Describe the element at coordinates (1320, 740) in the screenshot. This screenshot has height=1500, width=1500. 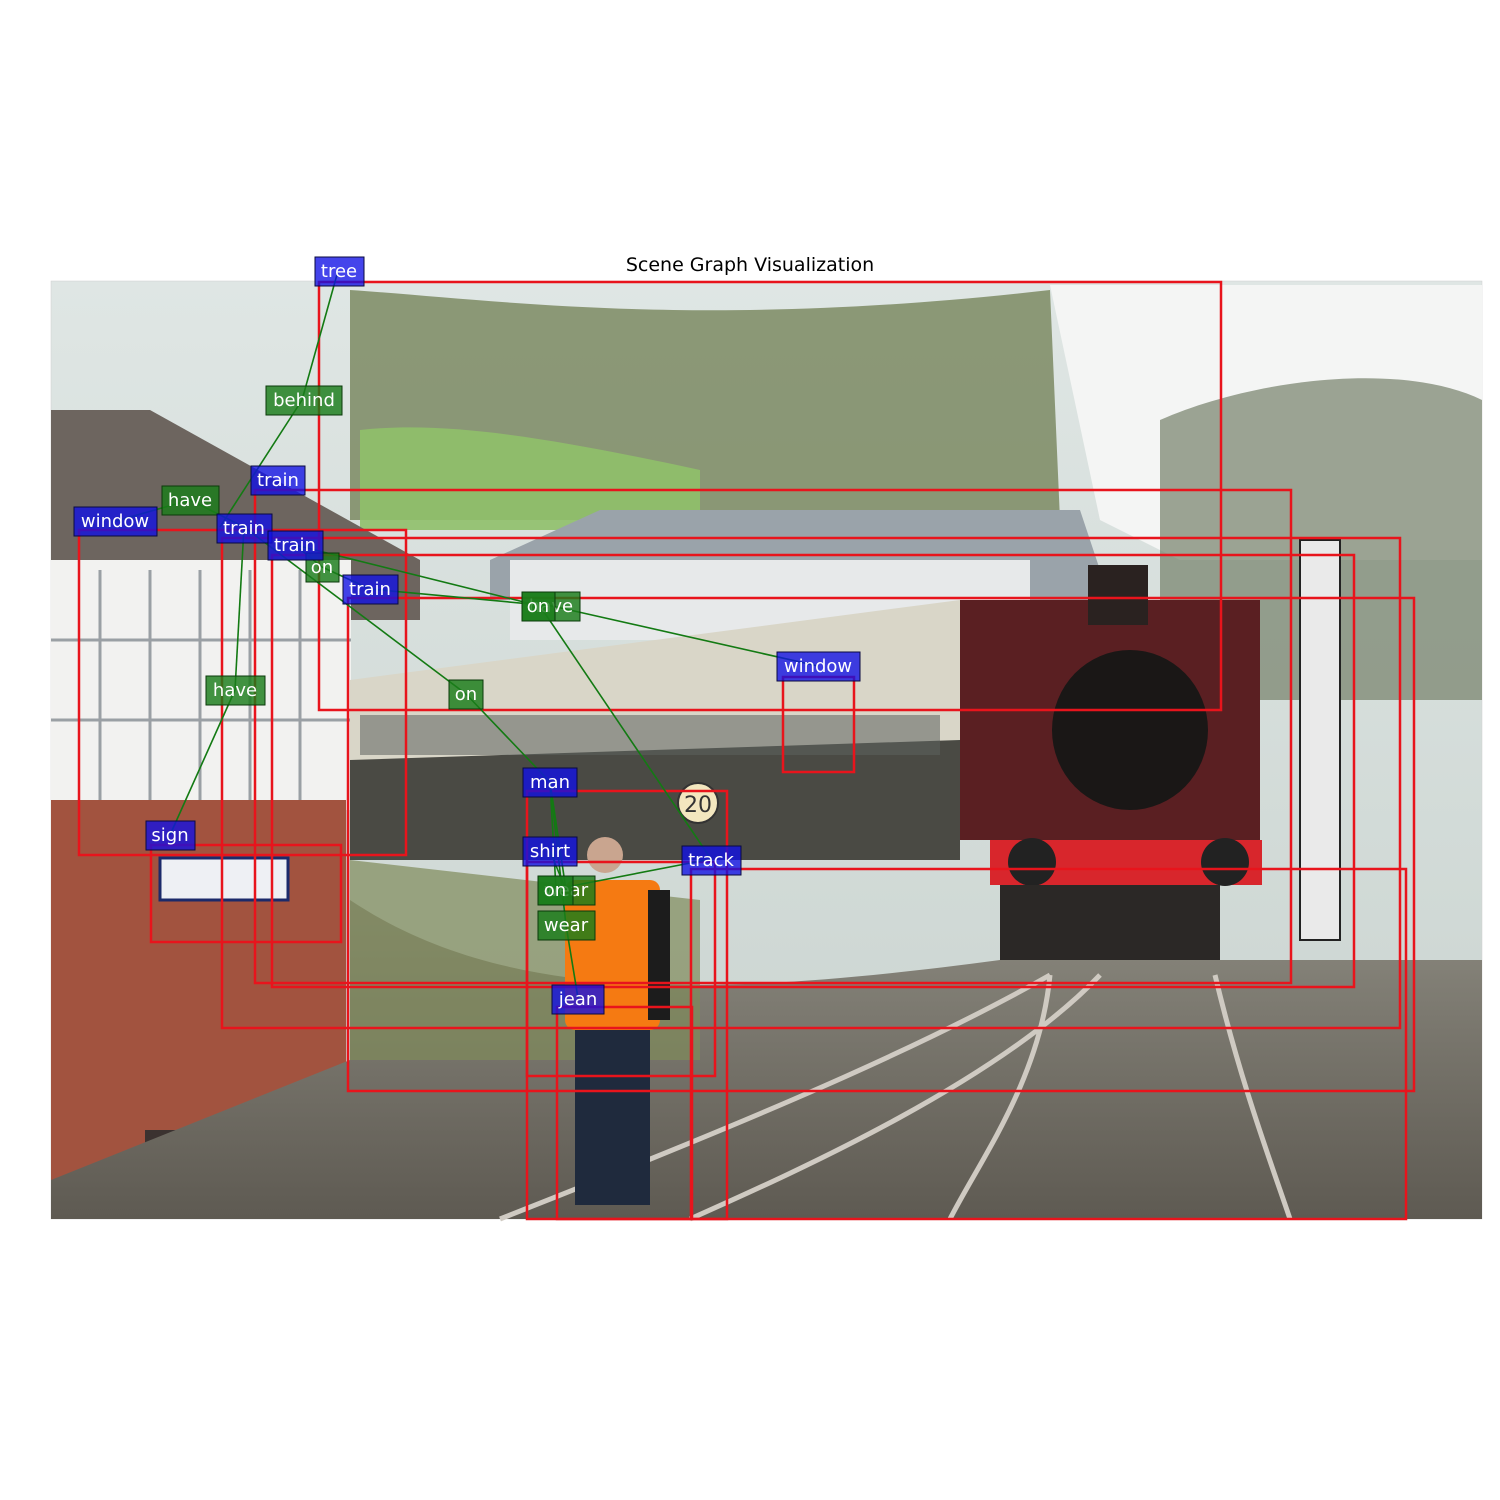
I see `signal-post` at that location.